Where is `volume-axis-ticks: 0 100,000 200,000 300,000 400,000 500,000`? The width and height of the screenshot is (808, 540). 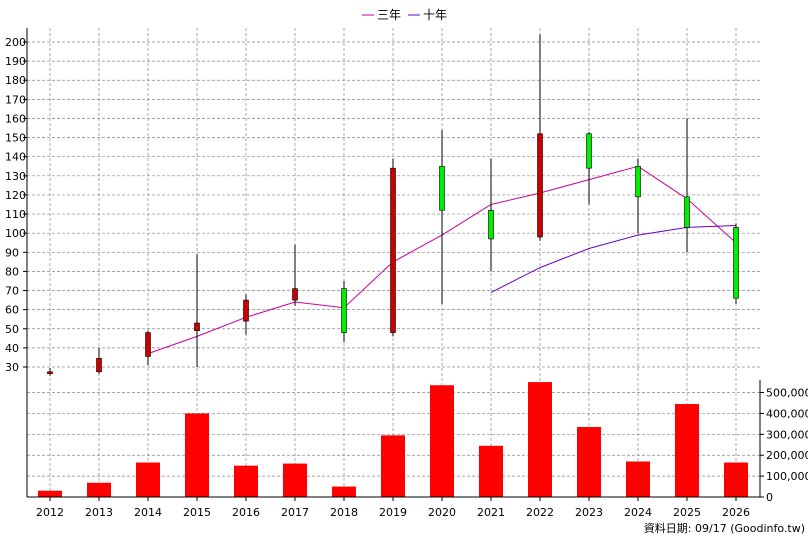
volume-axis-ticks: 0 100,000 200,000 300,000 400,000 500,000 is located at coordinates (784, 445).